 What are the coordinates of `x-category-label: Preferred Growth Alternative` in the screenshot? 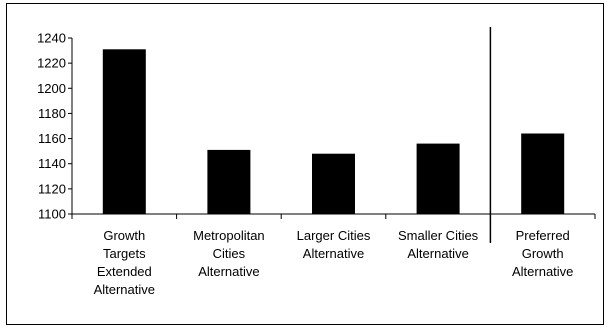 It's located at (542, 253).